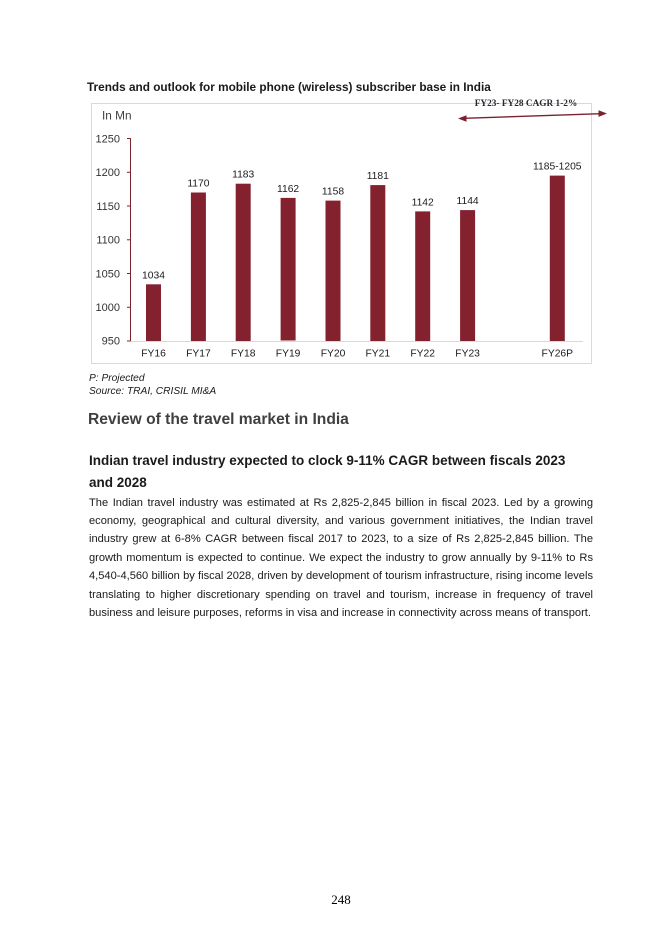 The width and height of the screenshot is (670, 947). What do you see at coordinates (108, 207) in the screenshot?
I see `svg-text: 1150` at bounding box center [108, 207].